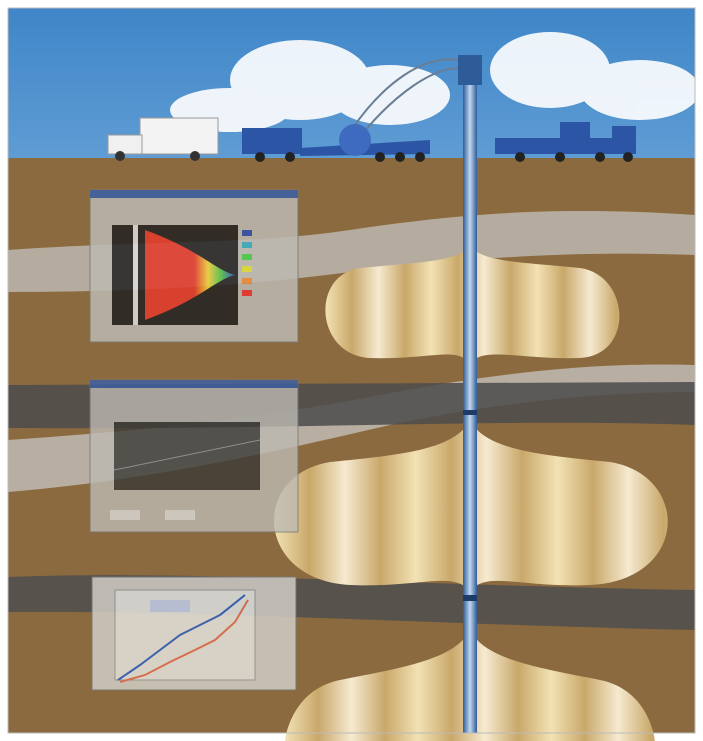 Image resolution: width=703 pixels, height=741 pixels. I want to click on coil-unit, so click(336, 143).